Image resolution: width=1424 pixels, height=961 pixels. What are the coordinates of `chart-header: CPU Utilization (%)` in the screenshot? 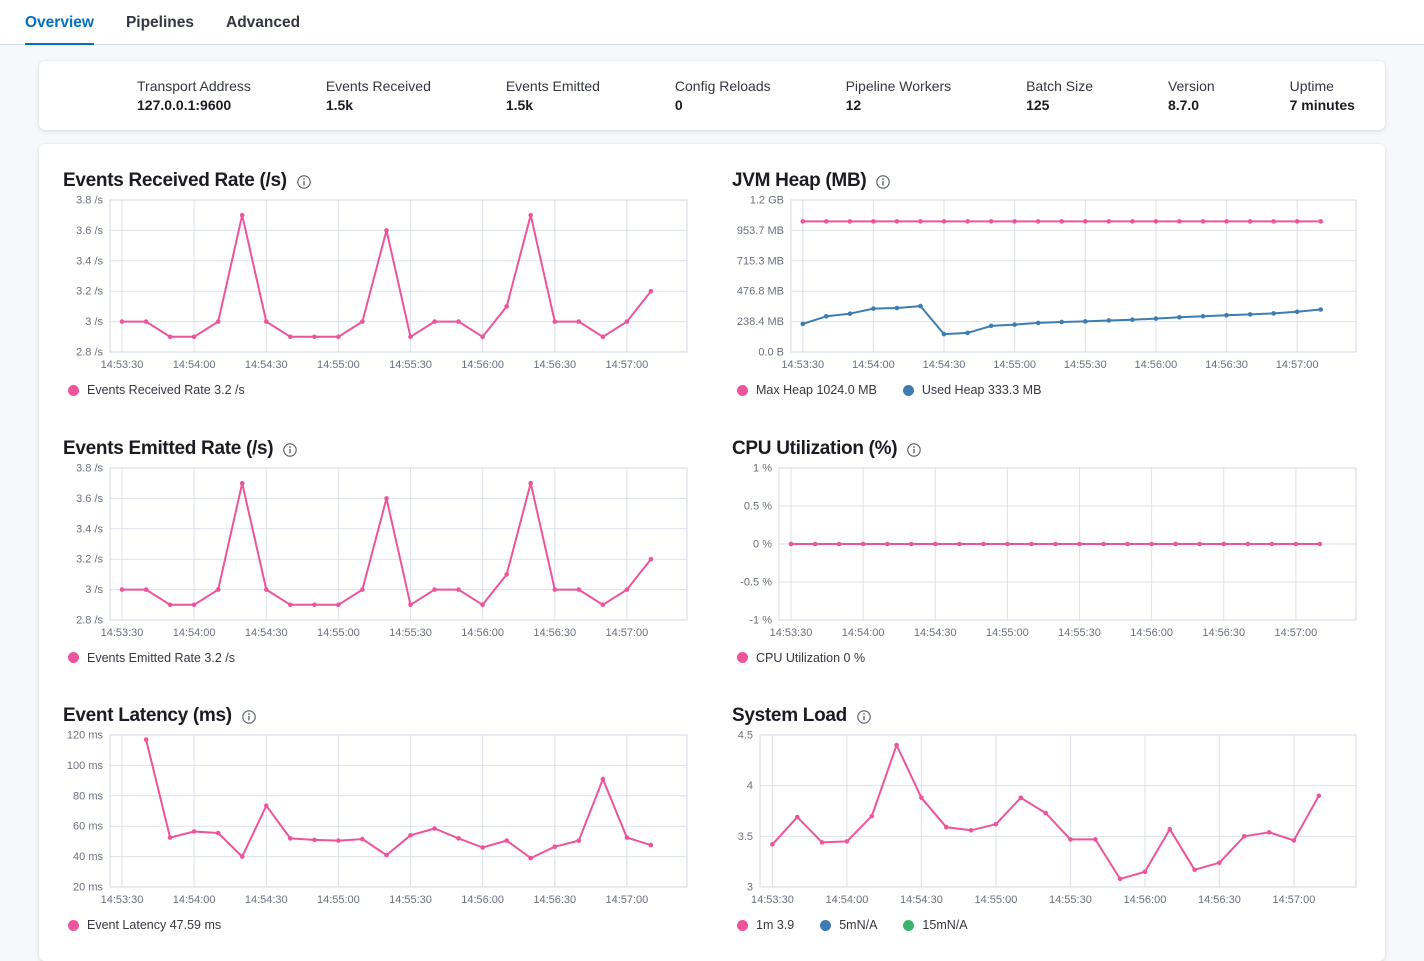 It's located at (1046, 449).